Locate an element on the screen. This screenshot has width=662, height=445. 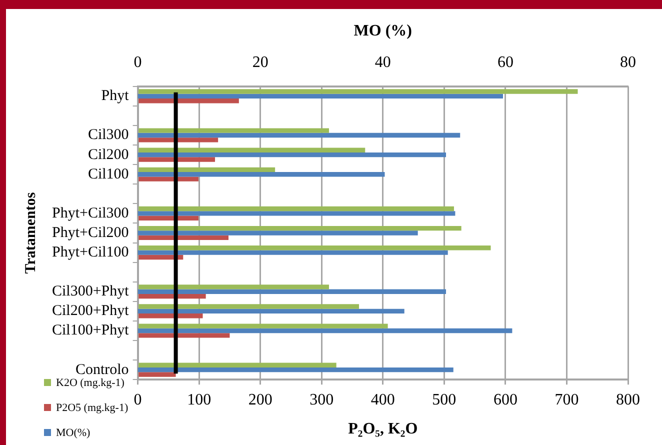
y-tick-label: Phyt+Cil300 is located at coordinates (90, 213).